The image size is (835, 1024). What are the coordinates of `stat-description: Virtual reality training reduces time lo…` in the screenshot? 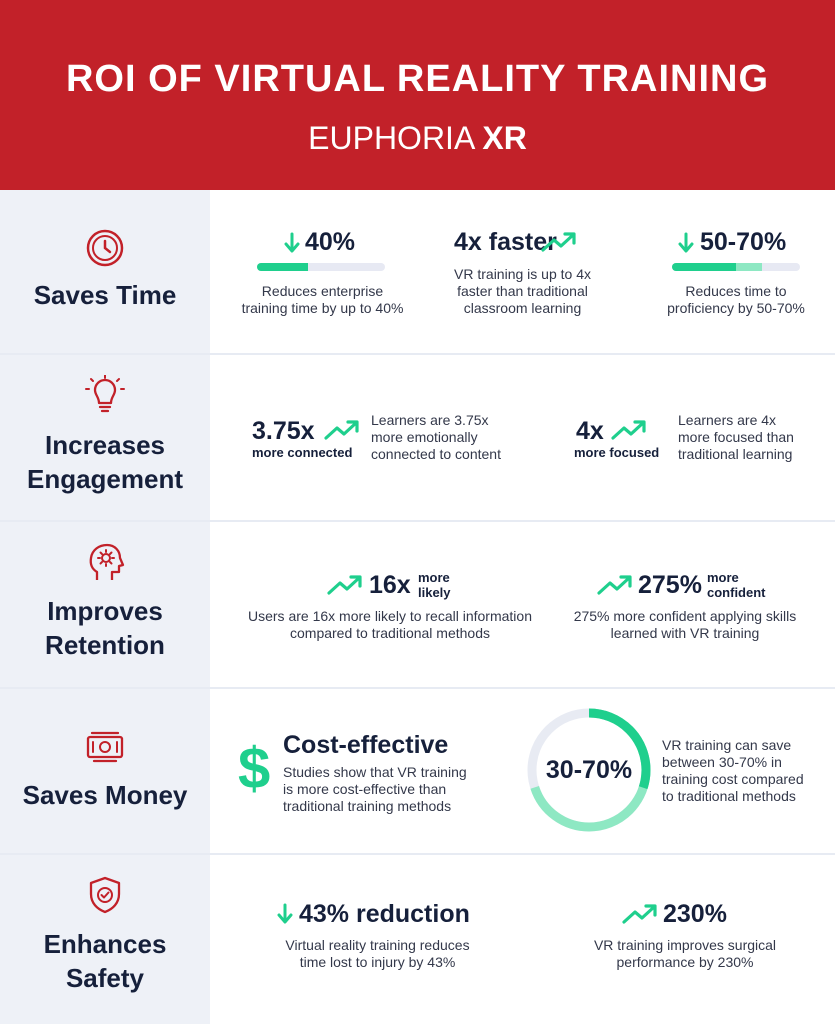 It's located at (377, 953).